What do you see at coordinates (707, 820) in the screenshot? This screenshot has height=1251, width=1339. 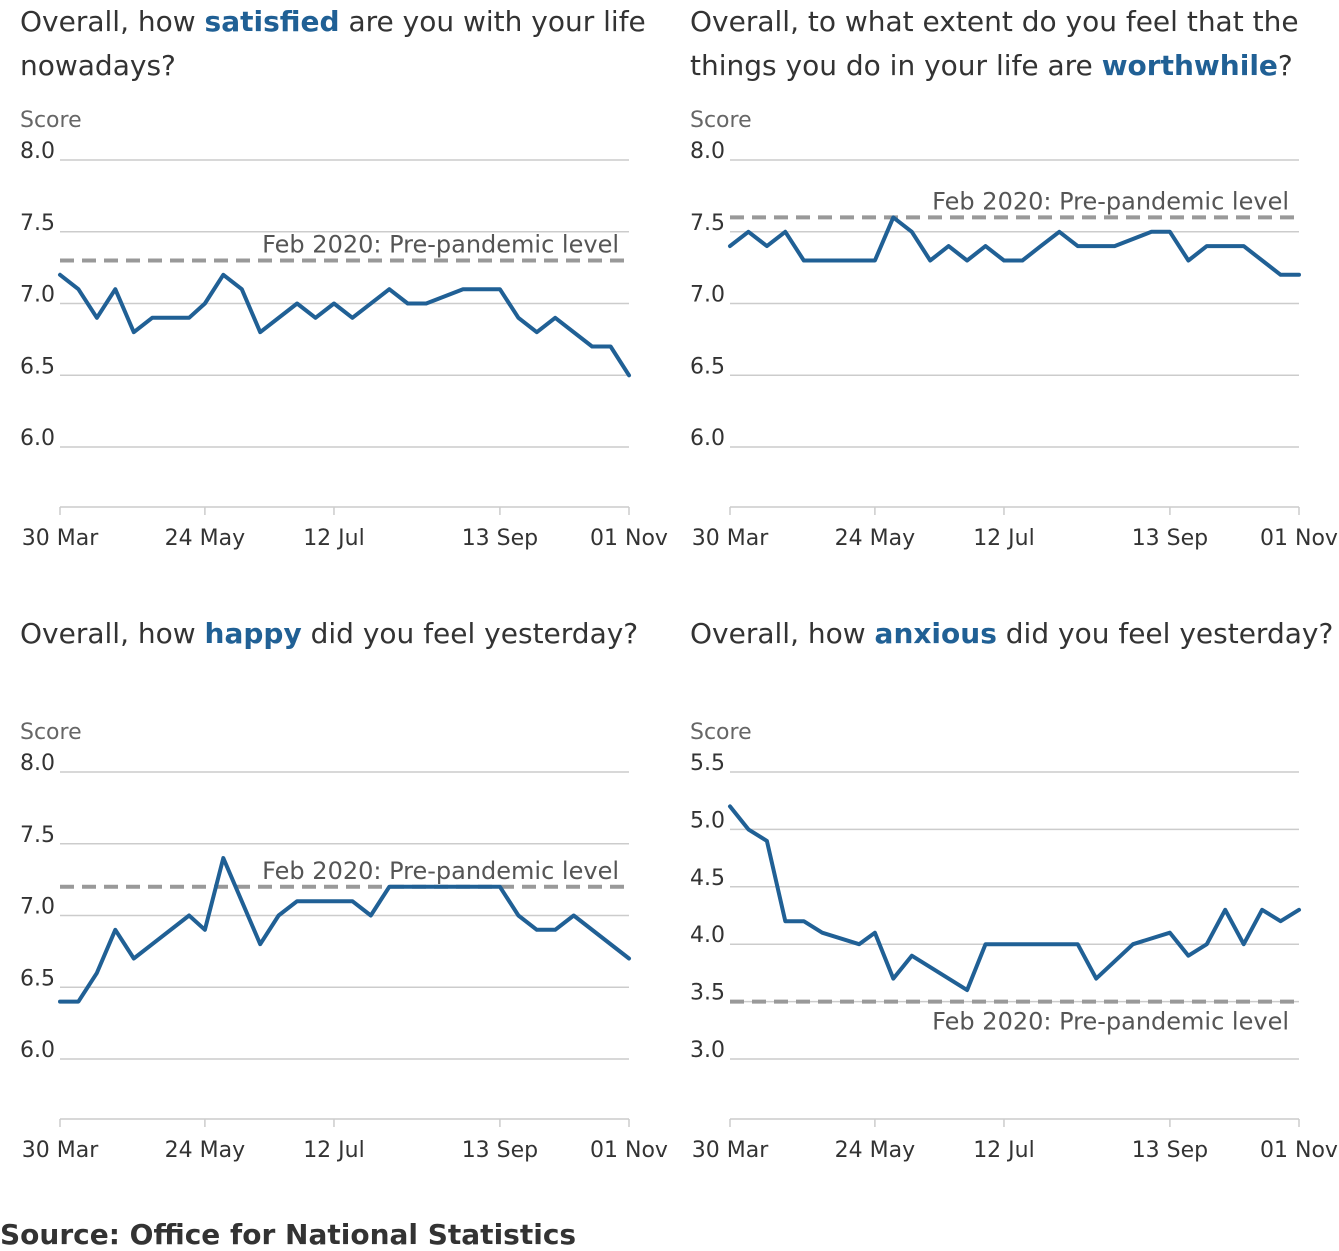 I see `y-tick-label: 5.0` at bounding box center [707, 820].